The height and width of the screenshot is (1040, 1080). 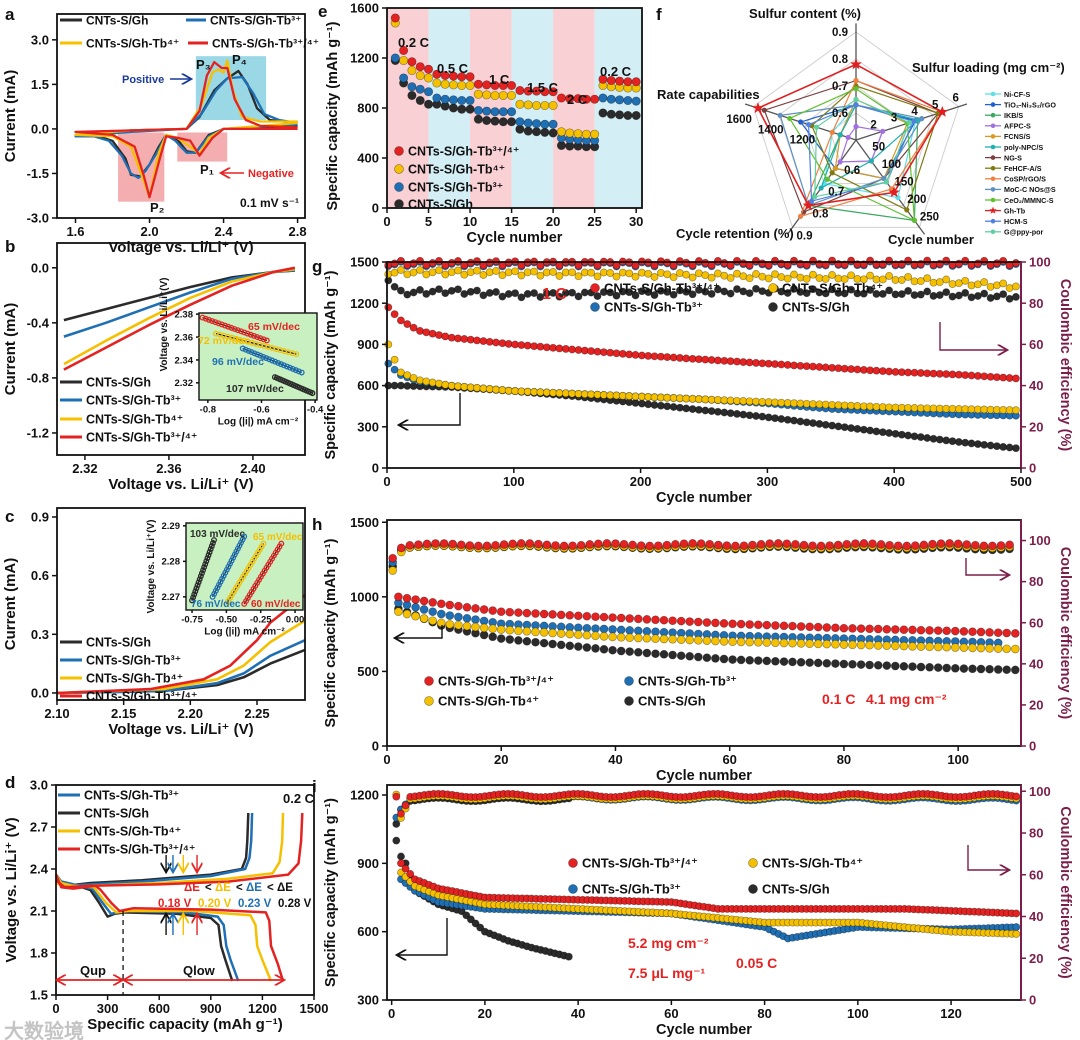 What do you see at coordinates (816, 307) in the screenshot?
I see `legend-label: CNTs-S/Gh` at bounding box center [816, 307].